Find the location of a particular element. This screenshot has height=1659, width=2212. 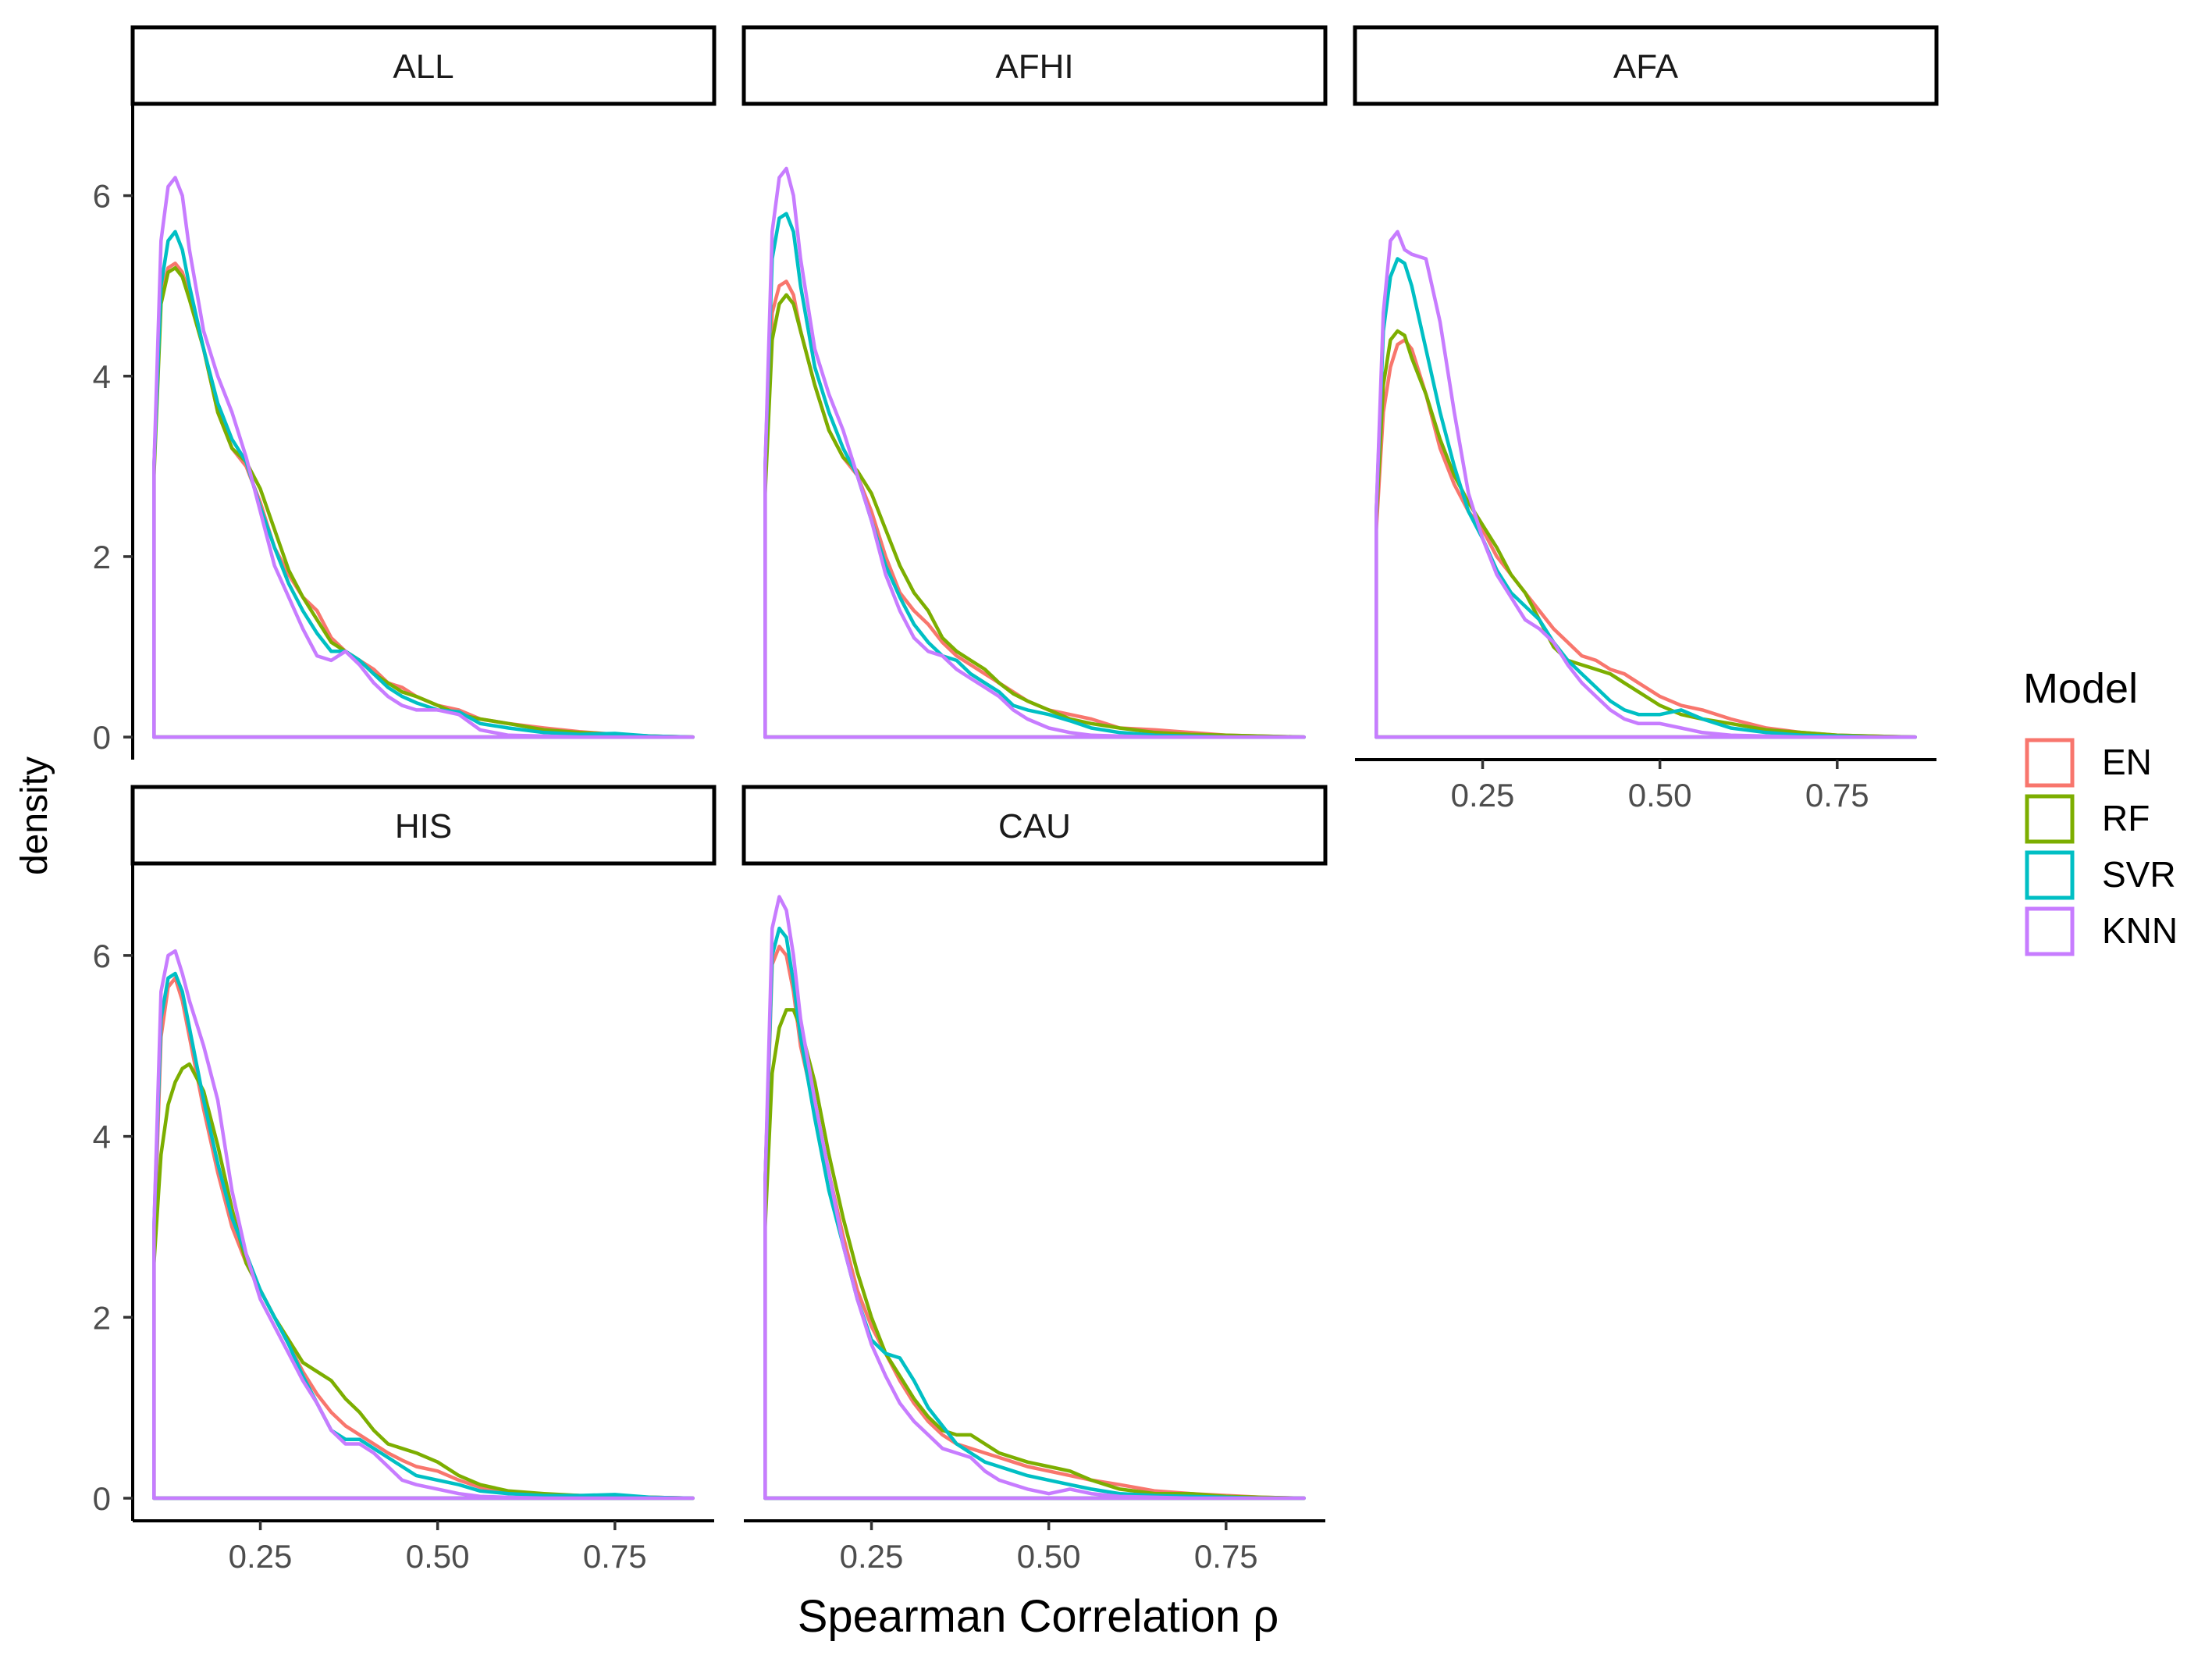

panel-cau: CAU 0.25 0.50 0.75 is located at coordinates (1035, 1180).